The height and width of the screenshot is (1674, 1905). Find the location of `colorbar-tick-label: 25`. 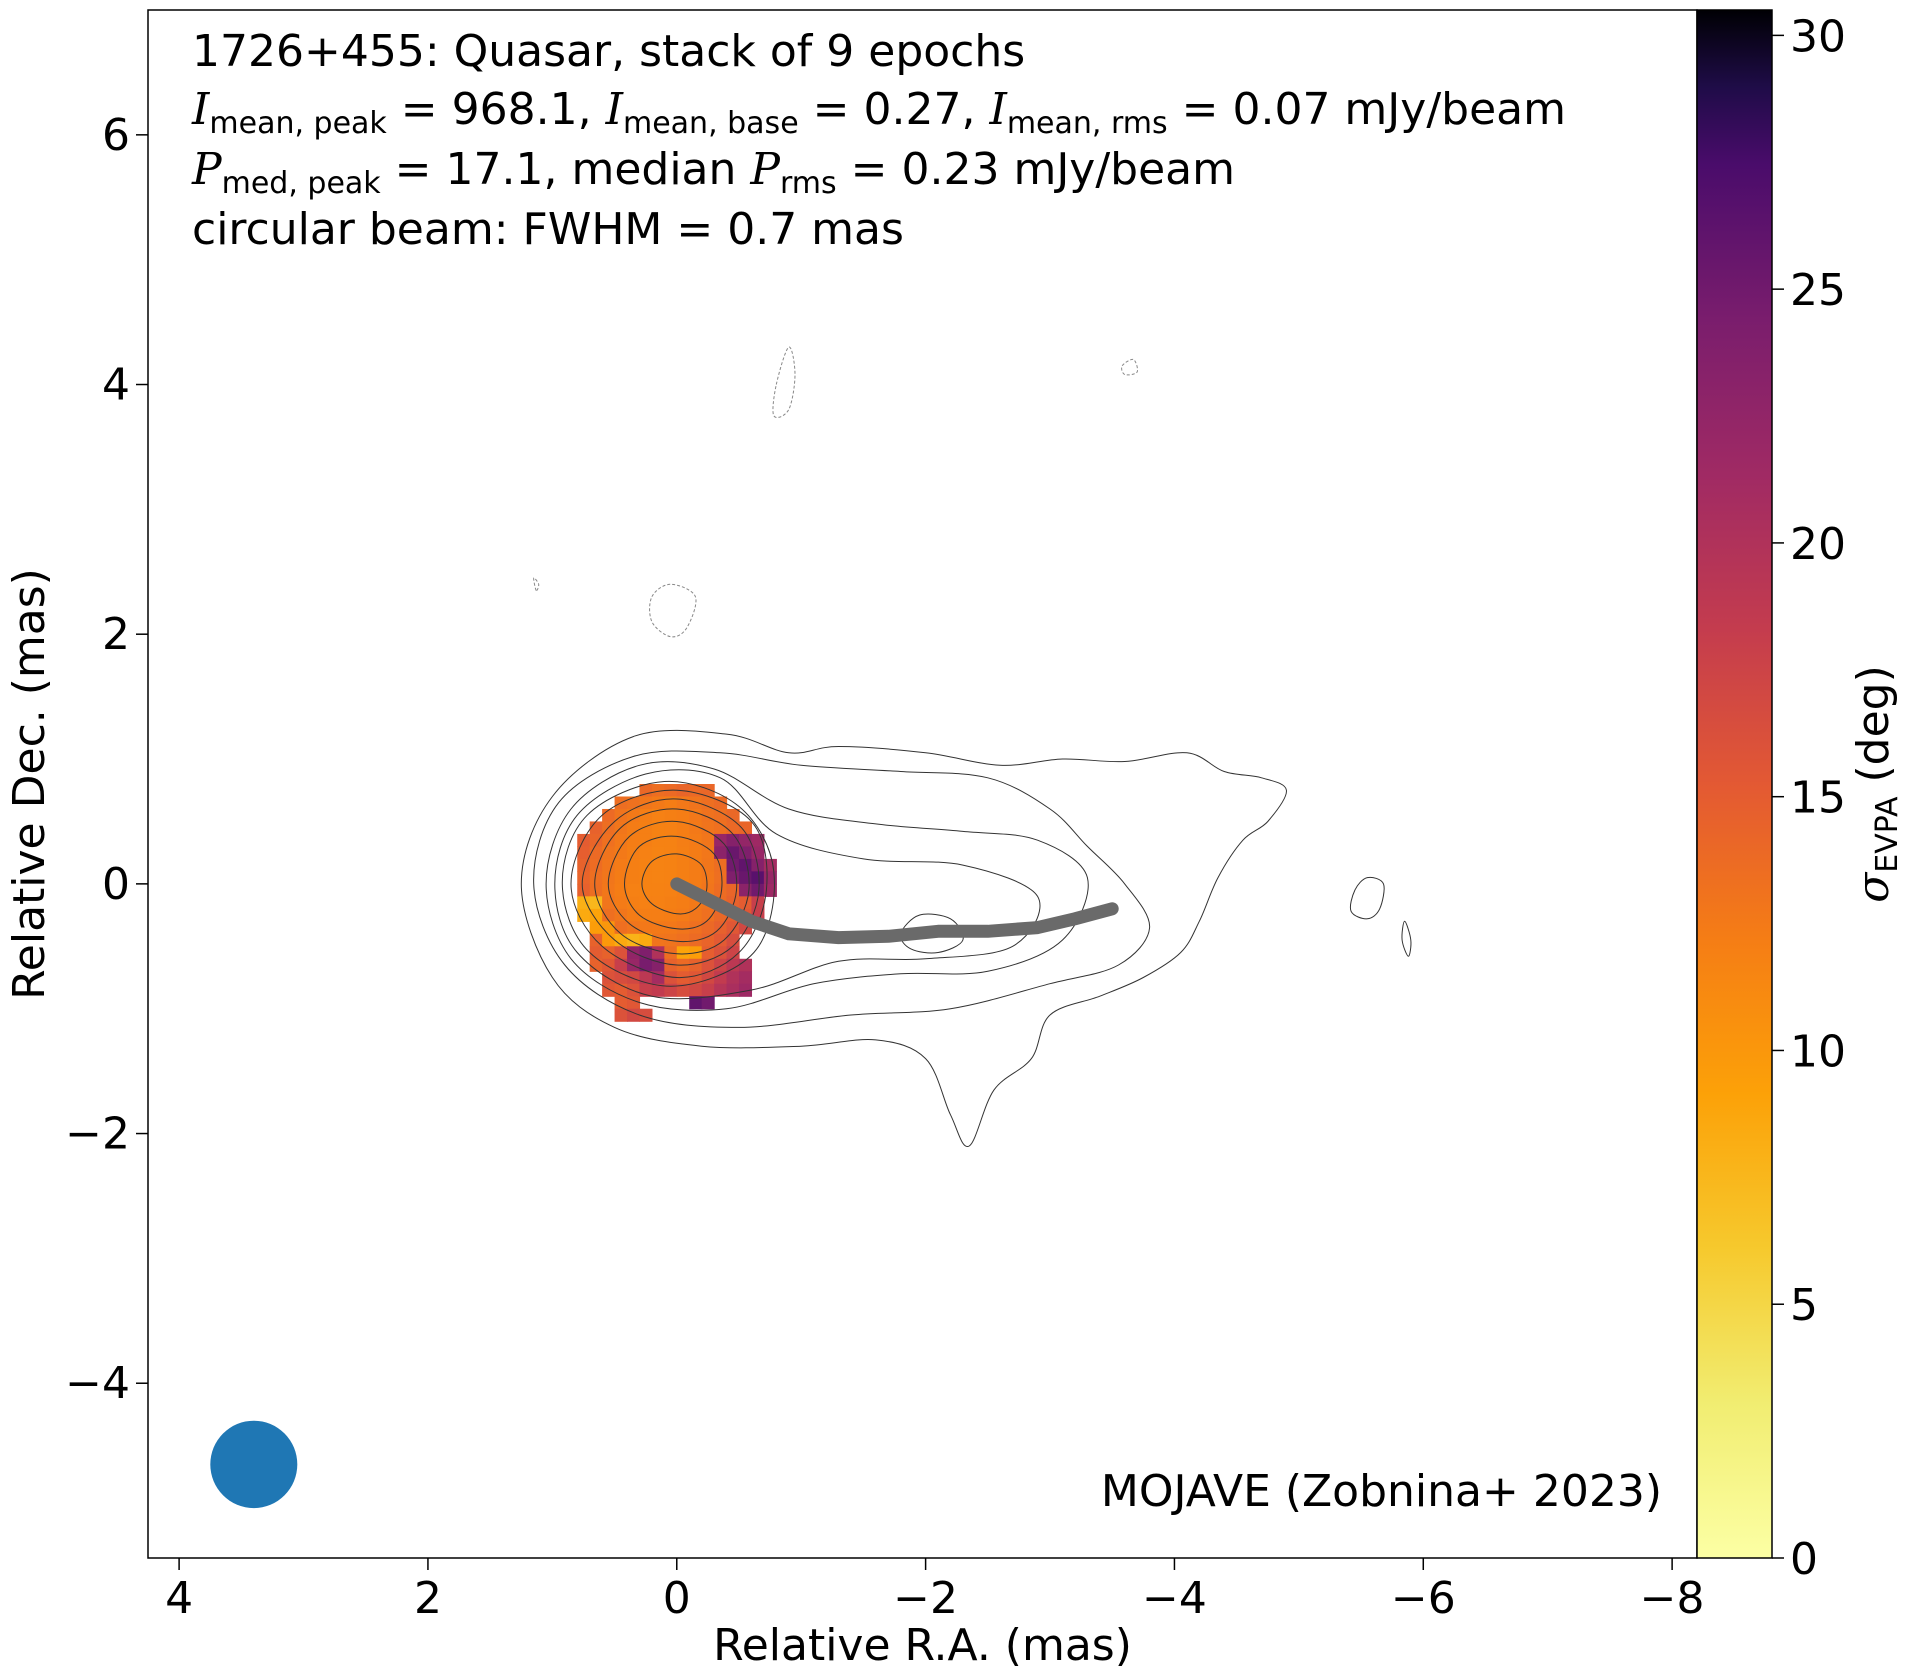

colorbar-tick-label: 25 is located at coordinates (1818, 290).